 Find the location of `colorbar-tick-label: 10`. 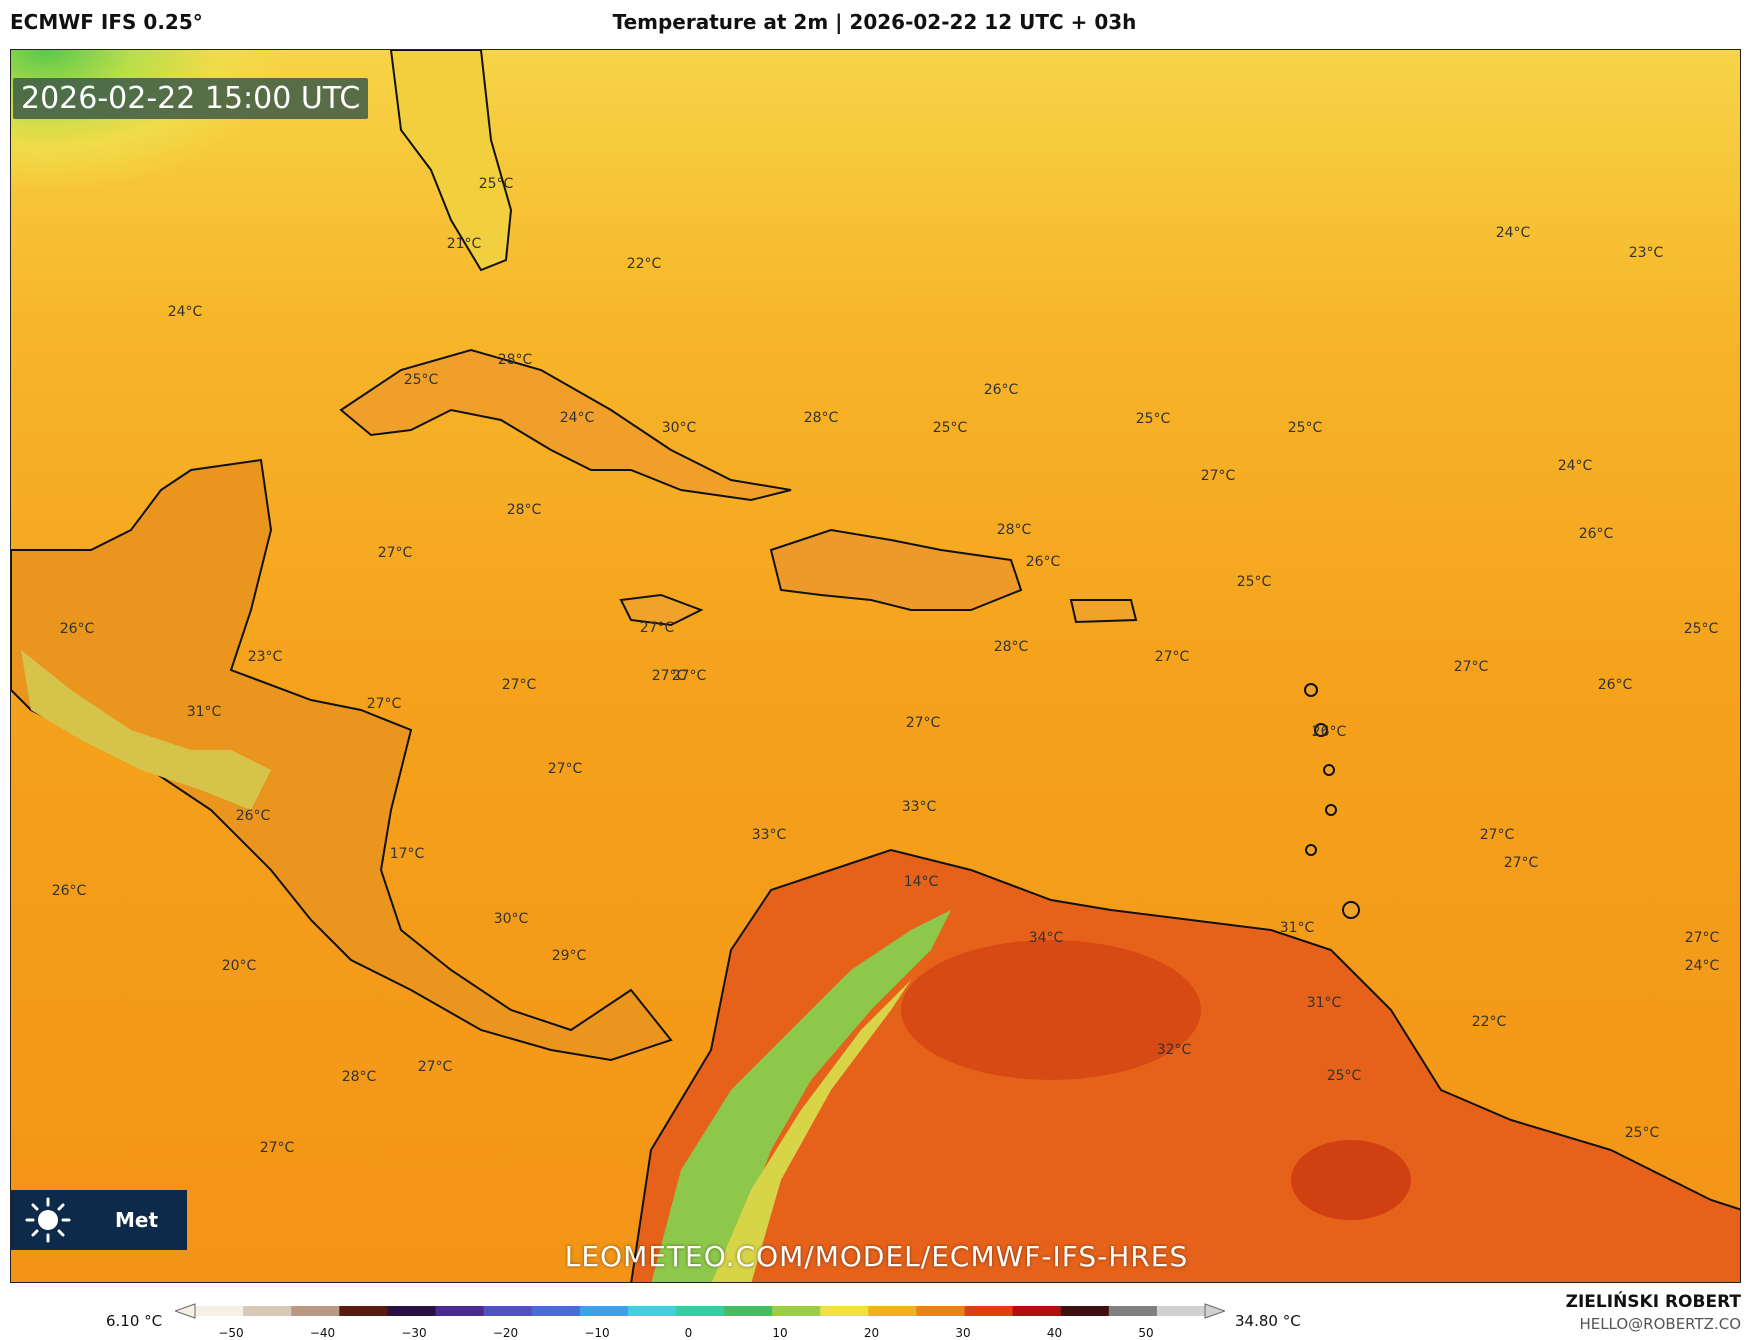

colorbar-tick-label: 10 is located at coordinates (780, 1333).